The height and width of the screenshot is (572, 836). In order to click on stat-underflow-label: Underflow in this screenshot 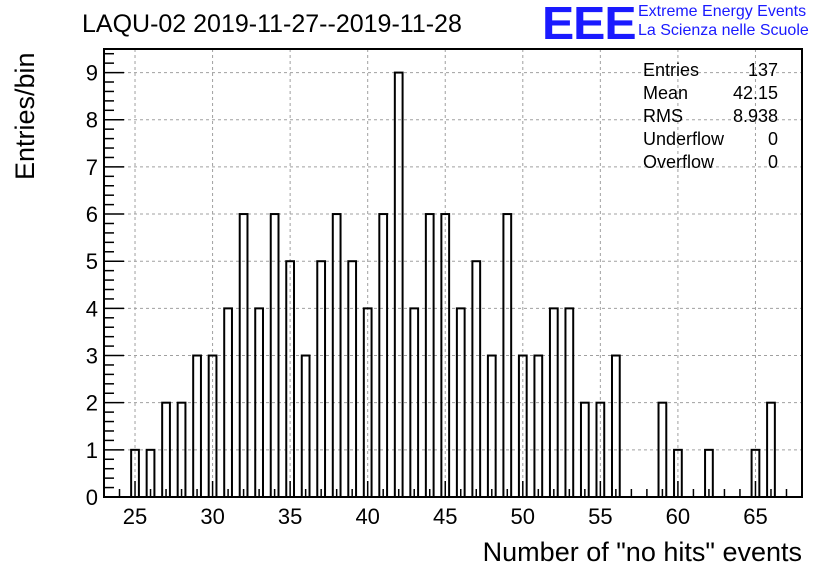, I will do `click(684, 139)`.